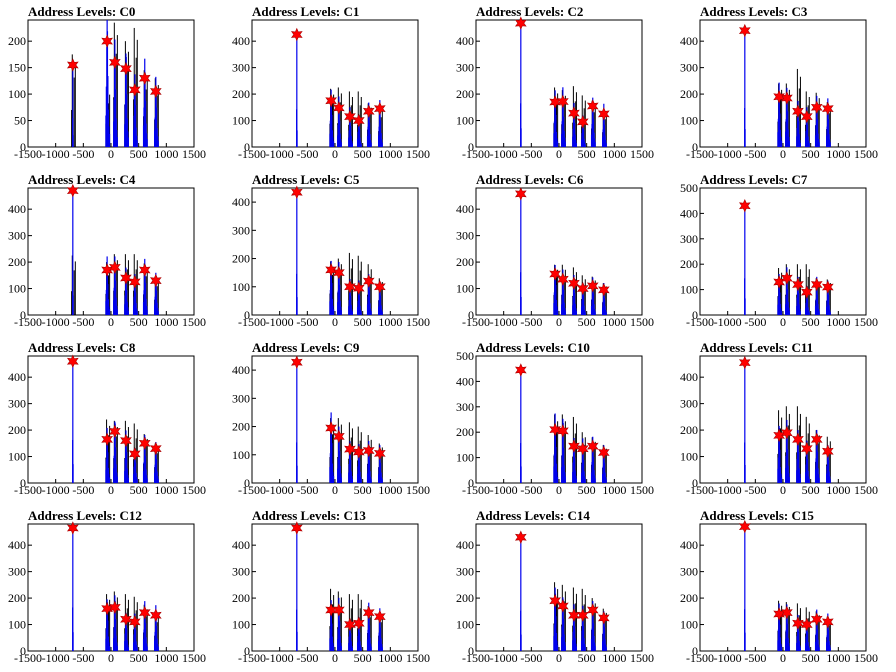 The height and width of the screenshot is (672, 896). What do you see at coordinates (754, 11) in the screenshot?
I see `panel-title: Address Levels: C3` at bounding box center [754, 11].